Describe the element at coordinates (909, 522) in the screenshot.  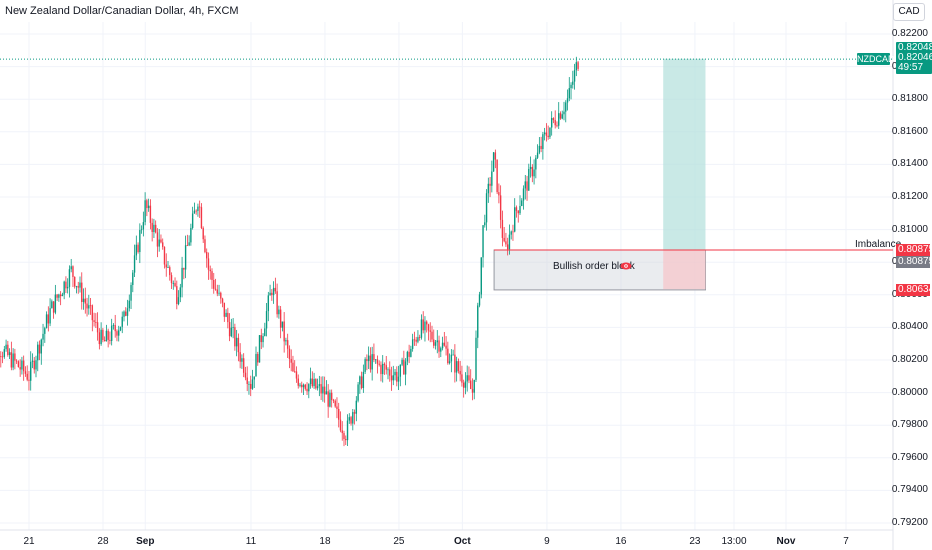
I see `price-tick-label: 0.79200` at that location.